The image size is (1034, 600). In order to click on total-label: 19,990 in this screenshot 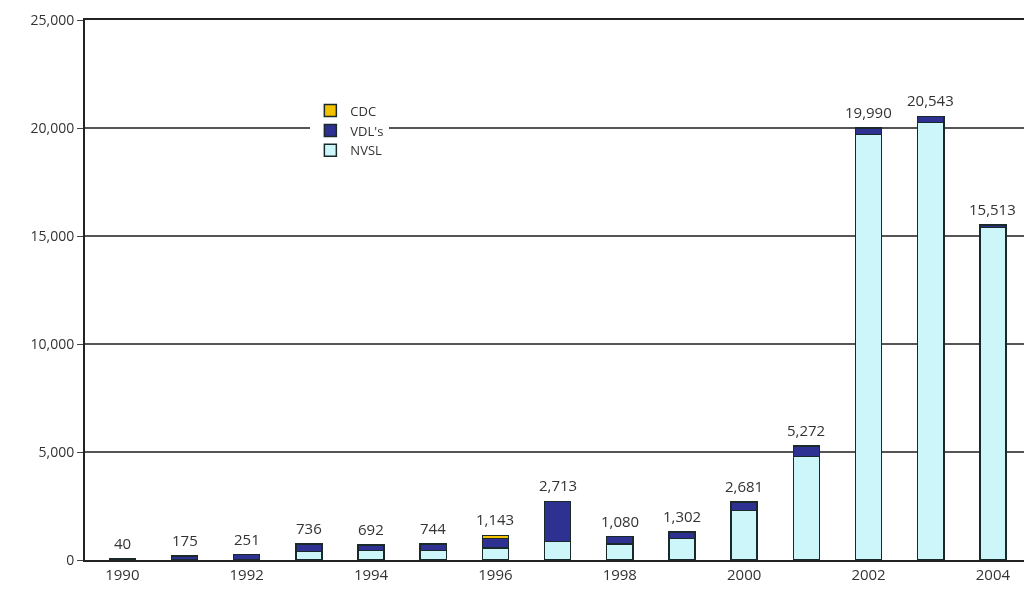, I will do `click(868, 112)`.